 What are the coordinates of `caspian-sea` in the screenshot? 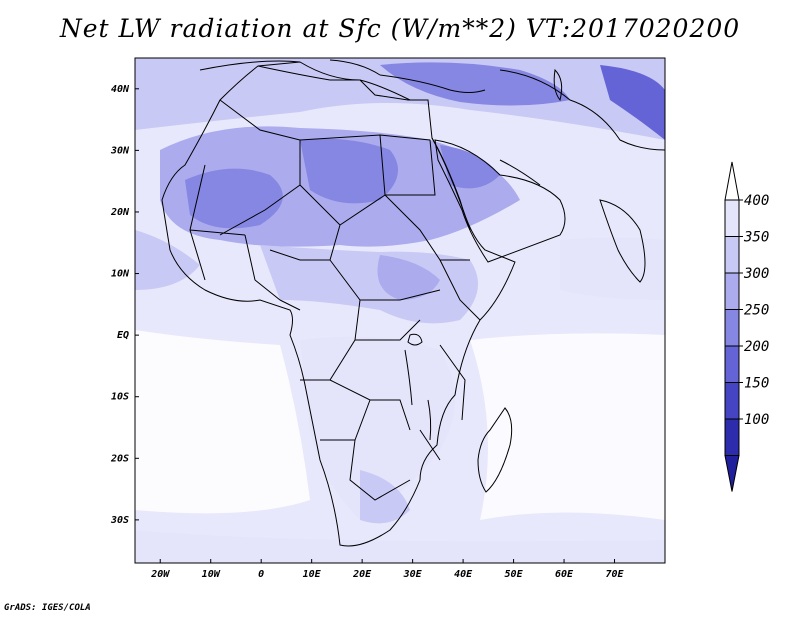 It's located at (558, 85).